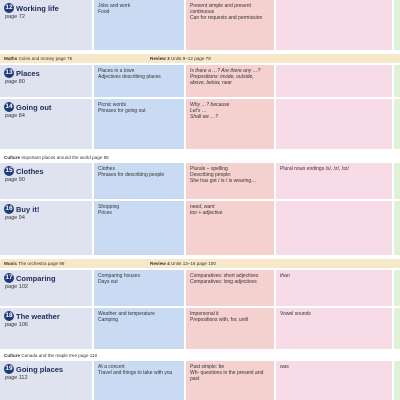  Describe the element at coordinates (131, 172) in the screenshot. I see `vocabulary-text: Clothes Phrases for describing people` at that location.